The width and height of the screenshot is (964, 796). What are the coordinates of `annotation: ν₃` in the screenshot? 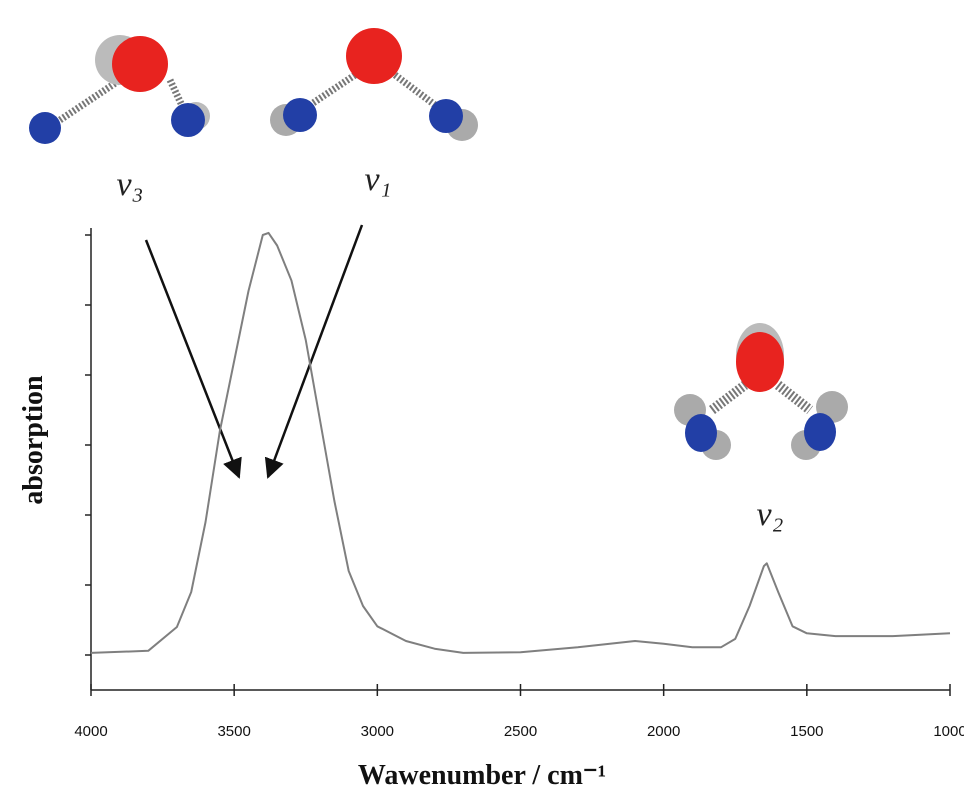 It's located at (130, 184).